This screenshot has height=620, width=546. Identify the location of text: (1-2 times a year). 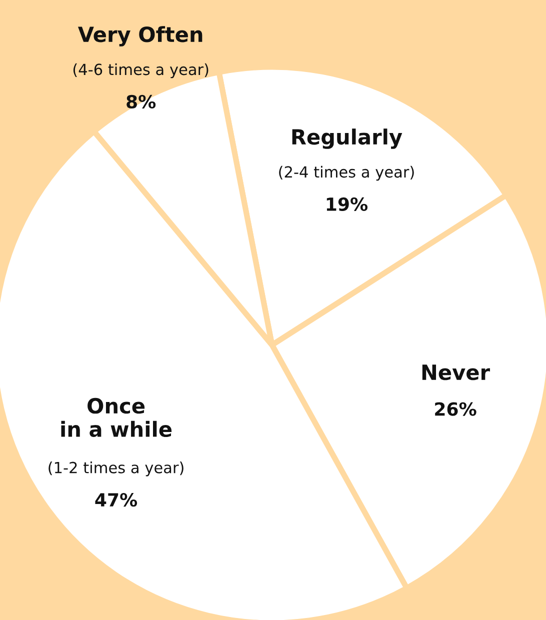
(116, 469).